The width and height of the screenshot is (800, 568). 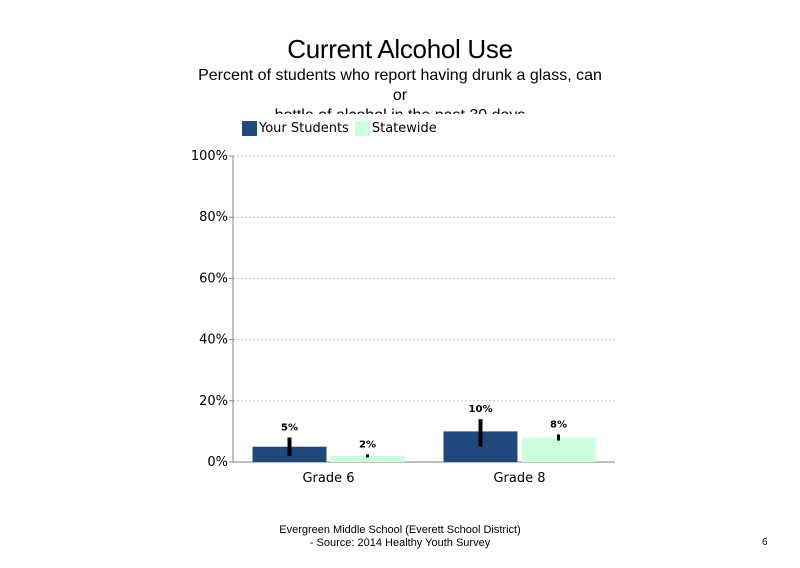 I want to click on legend-label-your-students: Your Students, so click(x=304, y=128).